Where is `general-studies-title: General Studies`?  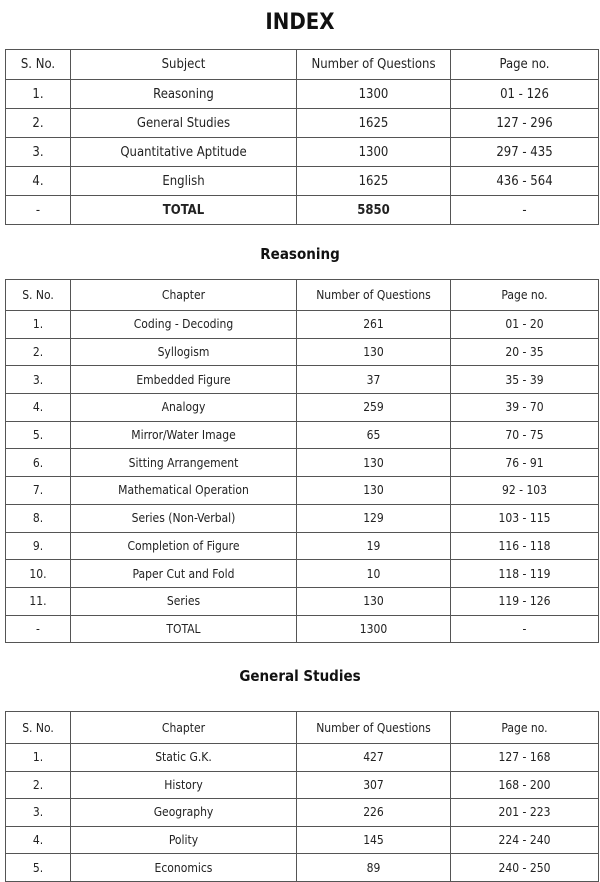
general-studies-title: General Studies is located at coordinates (300, 676).